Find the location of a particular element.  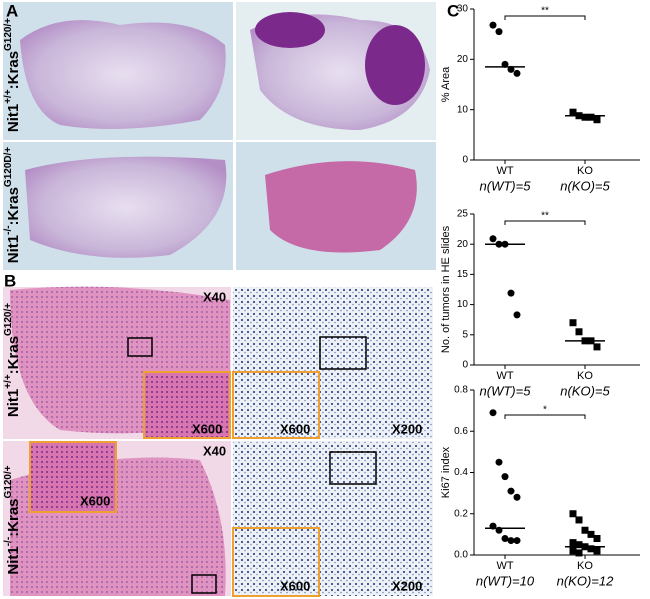

n-label: n(KO)=12 is located at coordinates (585, 580).